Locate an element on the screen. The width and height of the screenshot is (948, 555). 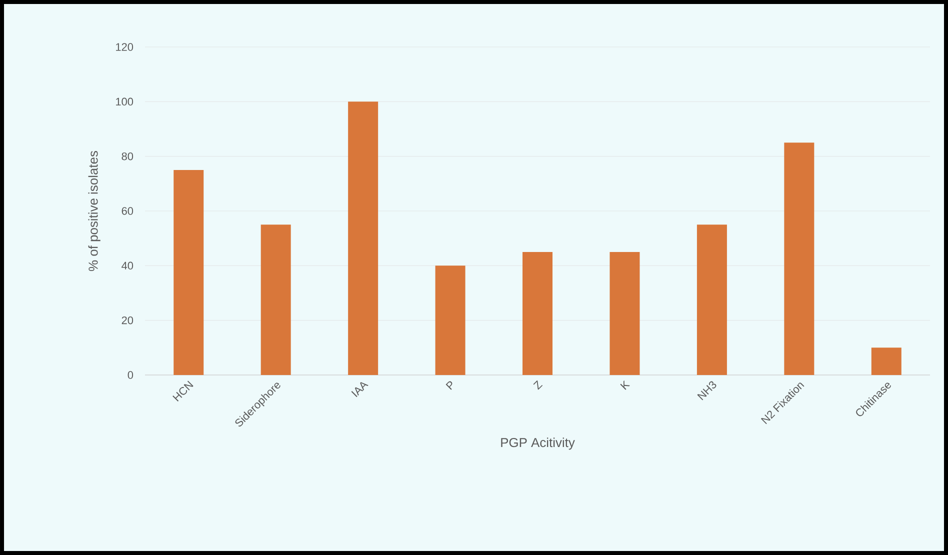
y-tick-label: 0 is located at coordinates (131, 375).